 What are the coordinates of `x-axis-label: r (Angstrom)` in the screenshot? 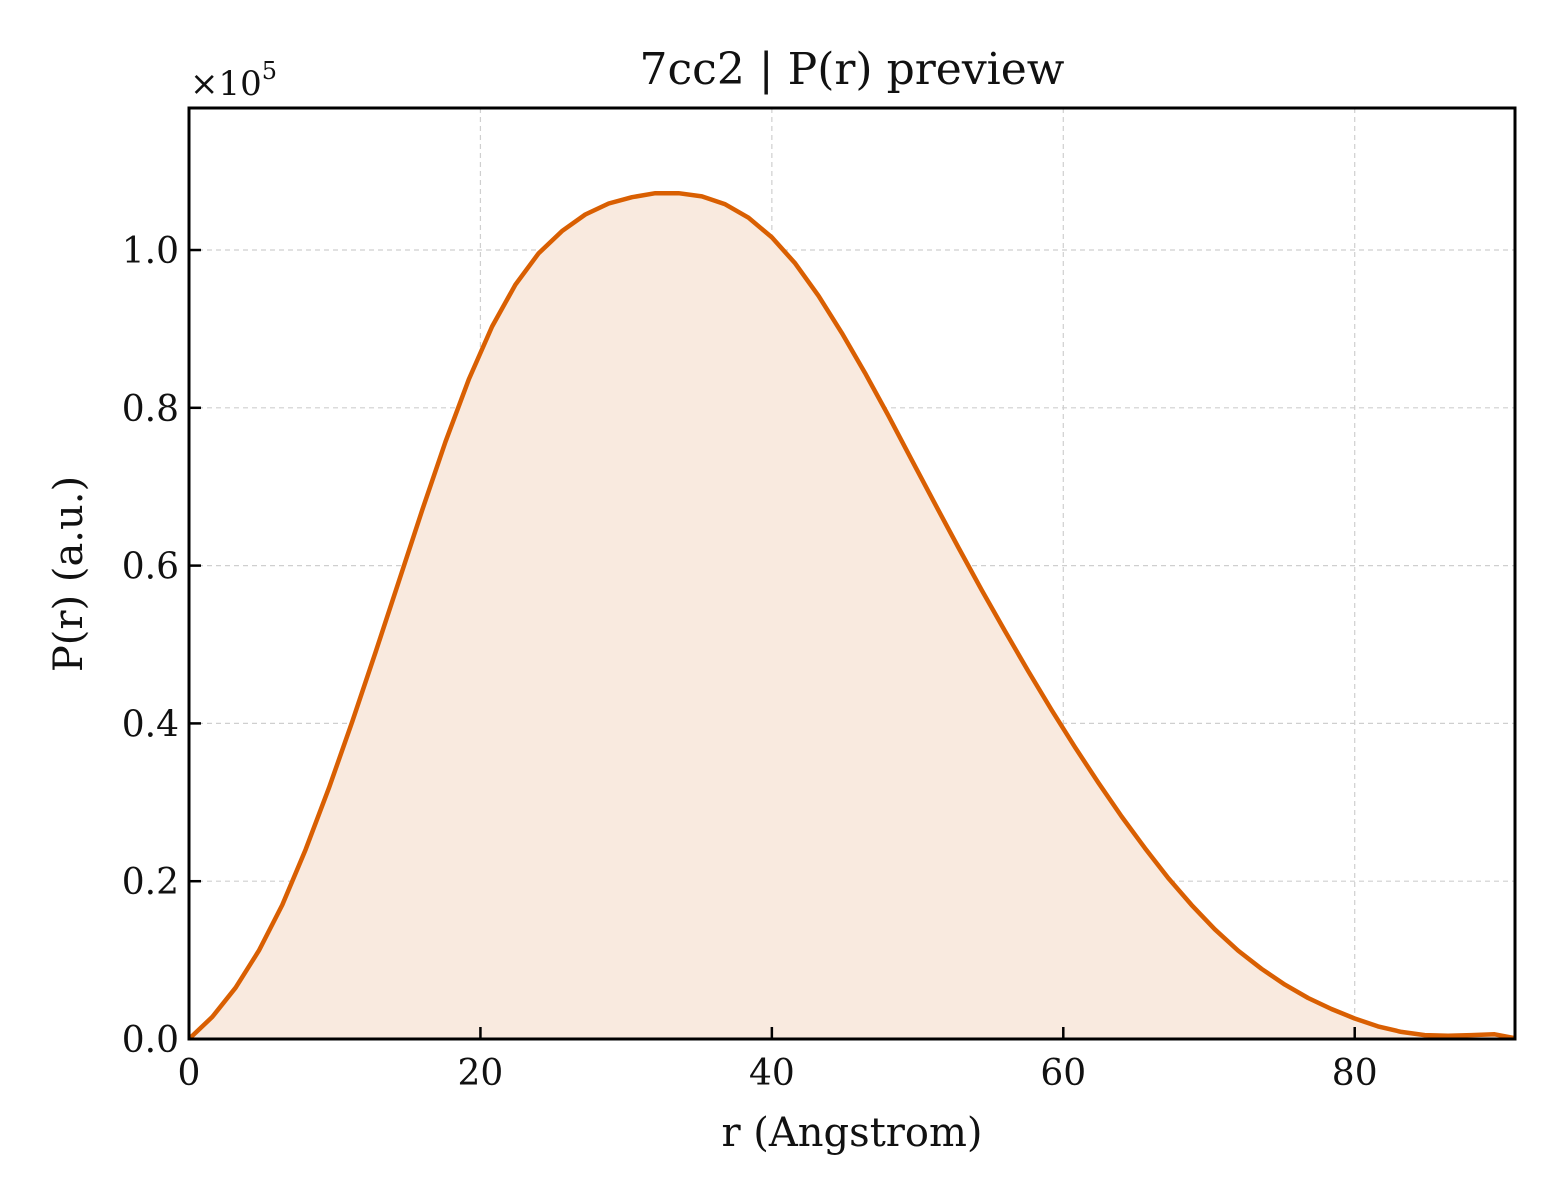 It's located at (851, 1133).